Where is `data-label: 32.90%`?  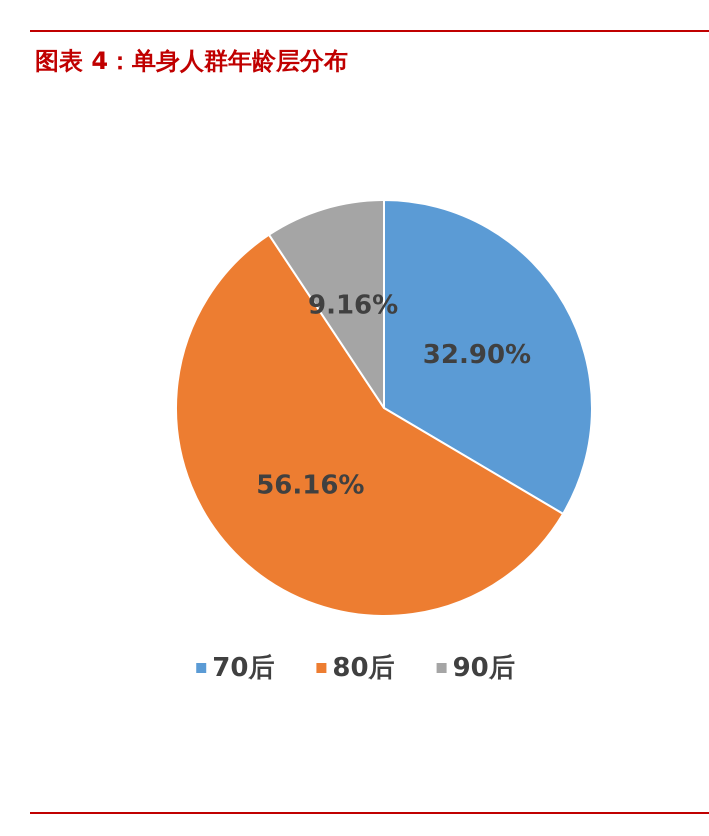 data-label: 32.90% is located at coordinates (477, 355).